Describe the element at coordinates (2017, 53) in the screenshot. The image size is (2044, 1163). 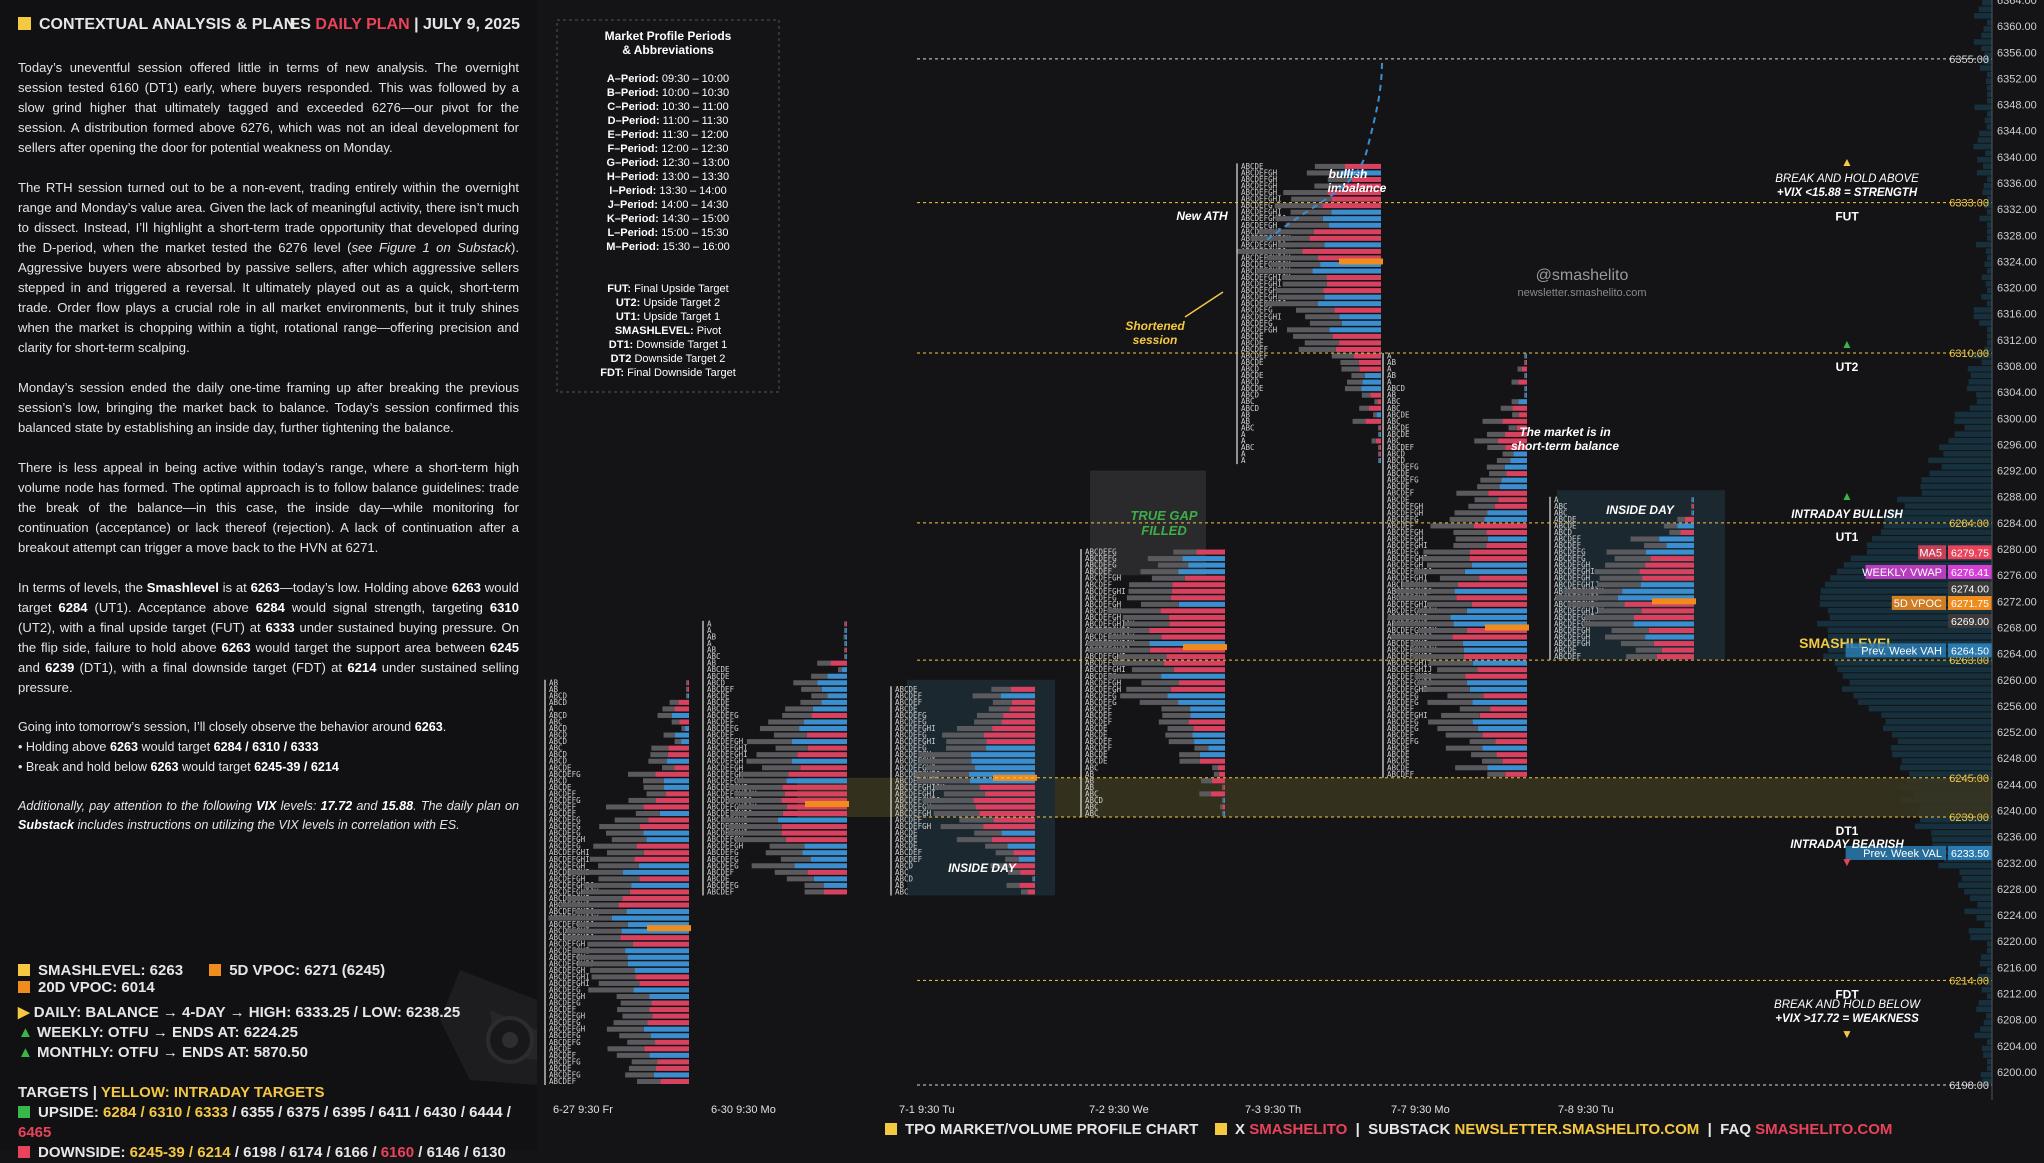
I see `y-tick-label: 6356.00` at that location.